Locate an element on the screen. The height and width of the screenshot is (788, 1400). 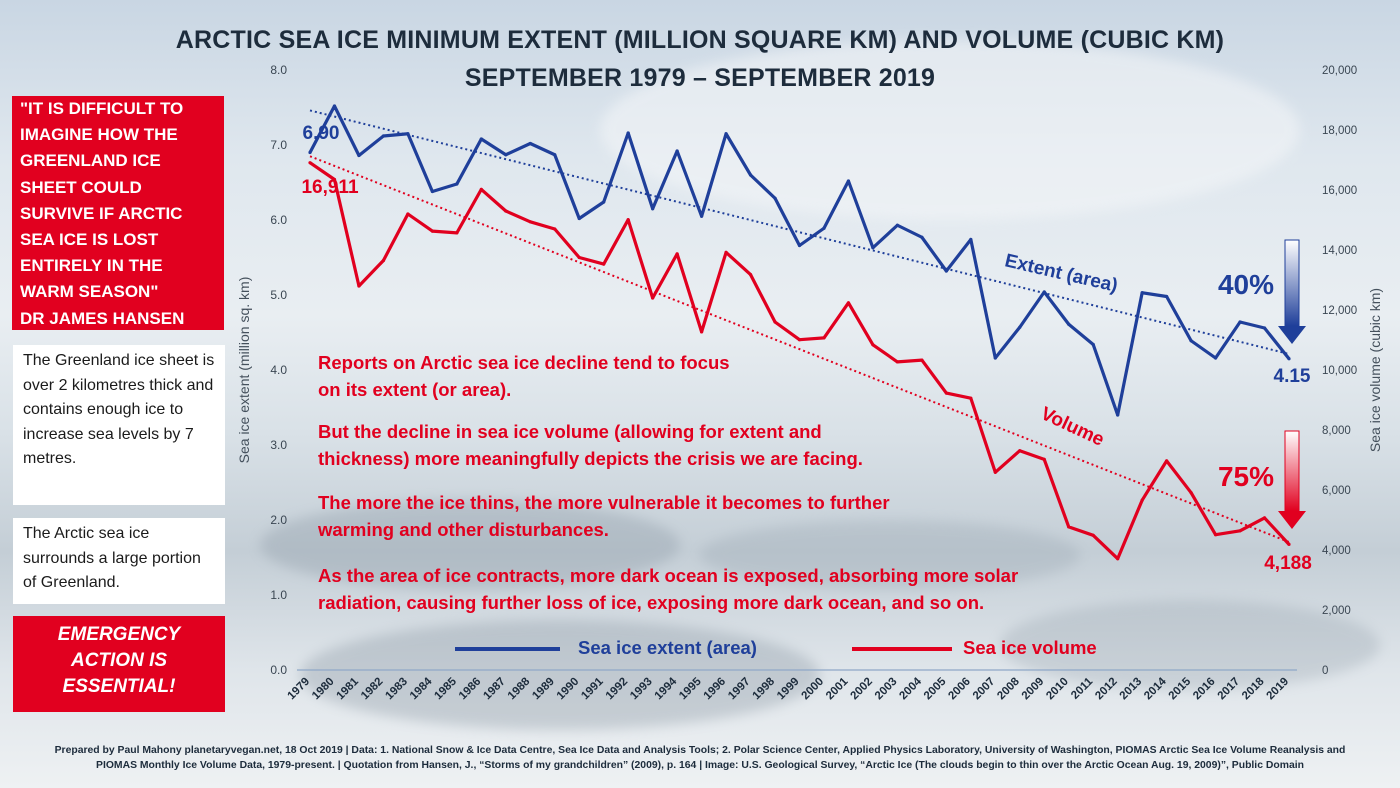
volume-end-label: 4,188 is located at coordinates (1288, 563).